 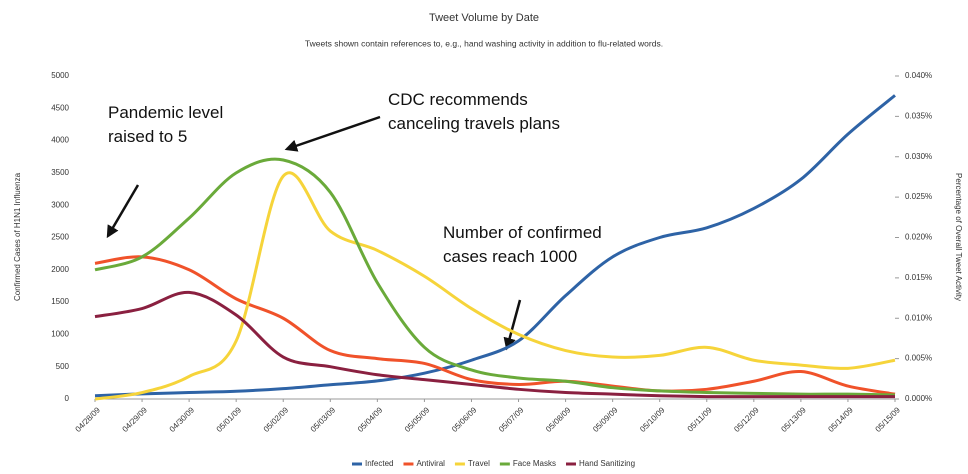 I want to click on y2-tick-label: 0.015%, so click(x=918, y=277).